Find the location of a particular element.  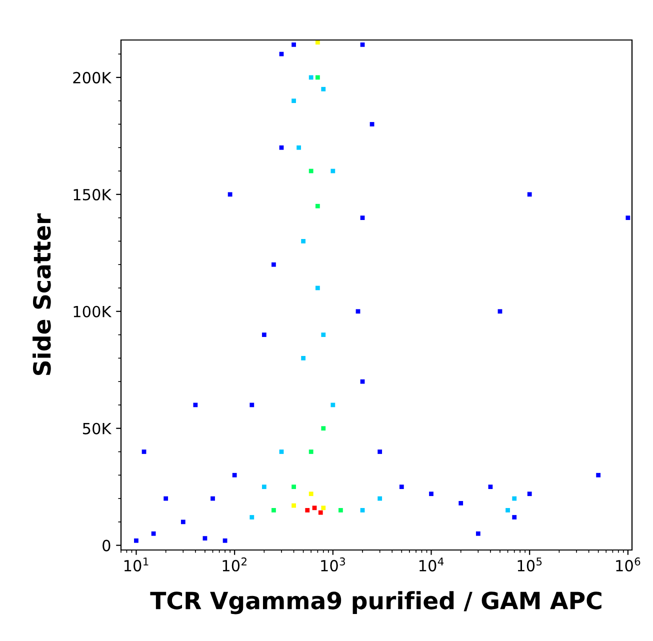

x-tick-label: 10$^{5}$ is located at coordinates (530, 565).